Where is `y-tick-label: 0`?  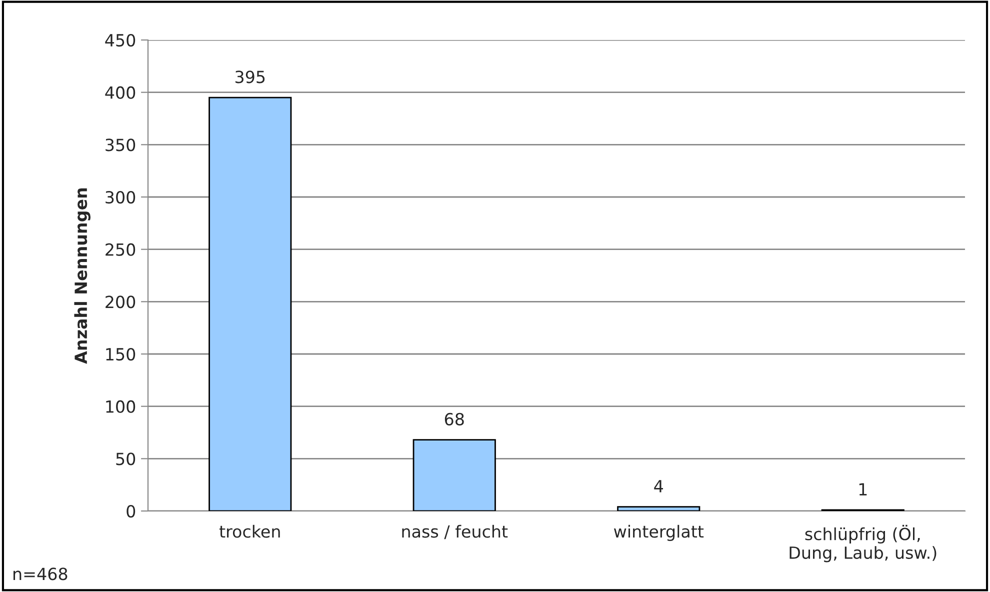
y-tick-label: 0 is located at coordinates (131, 511).